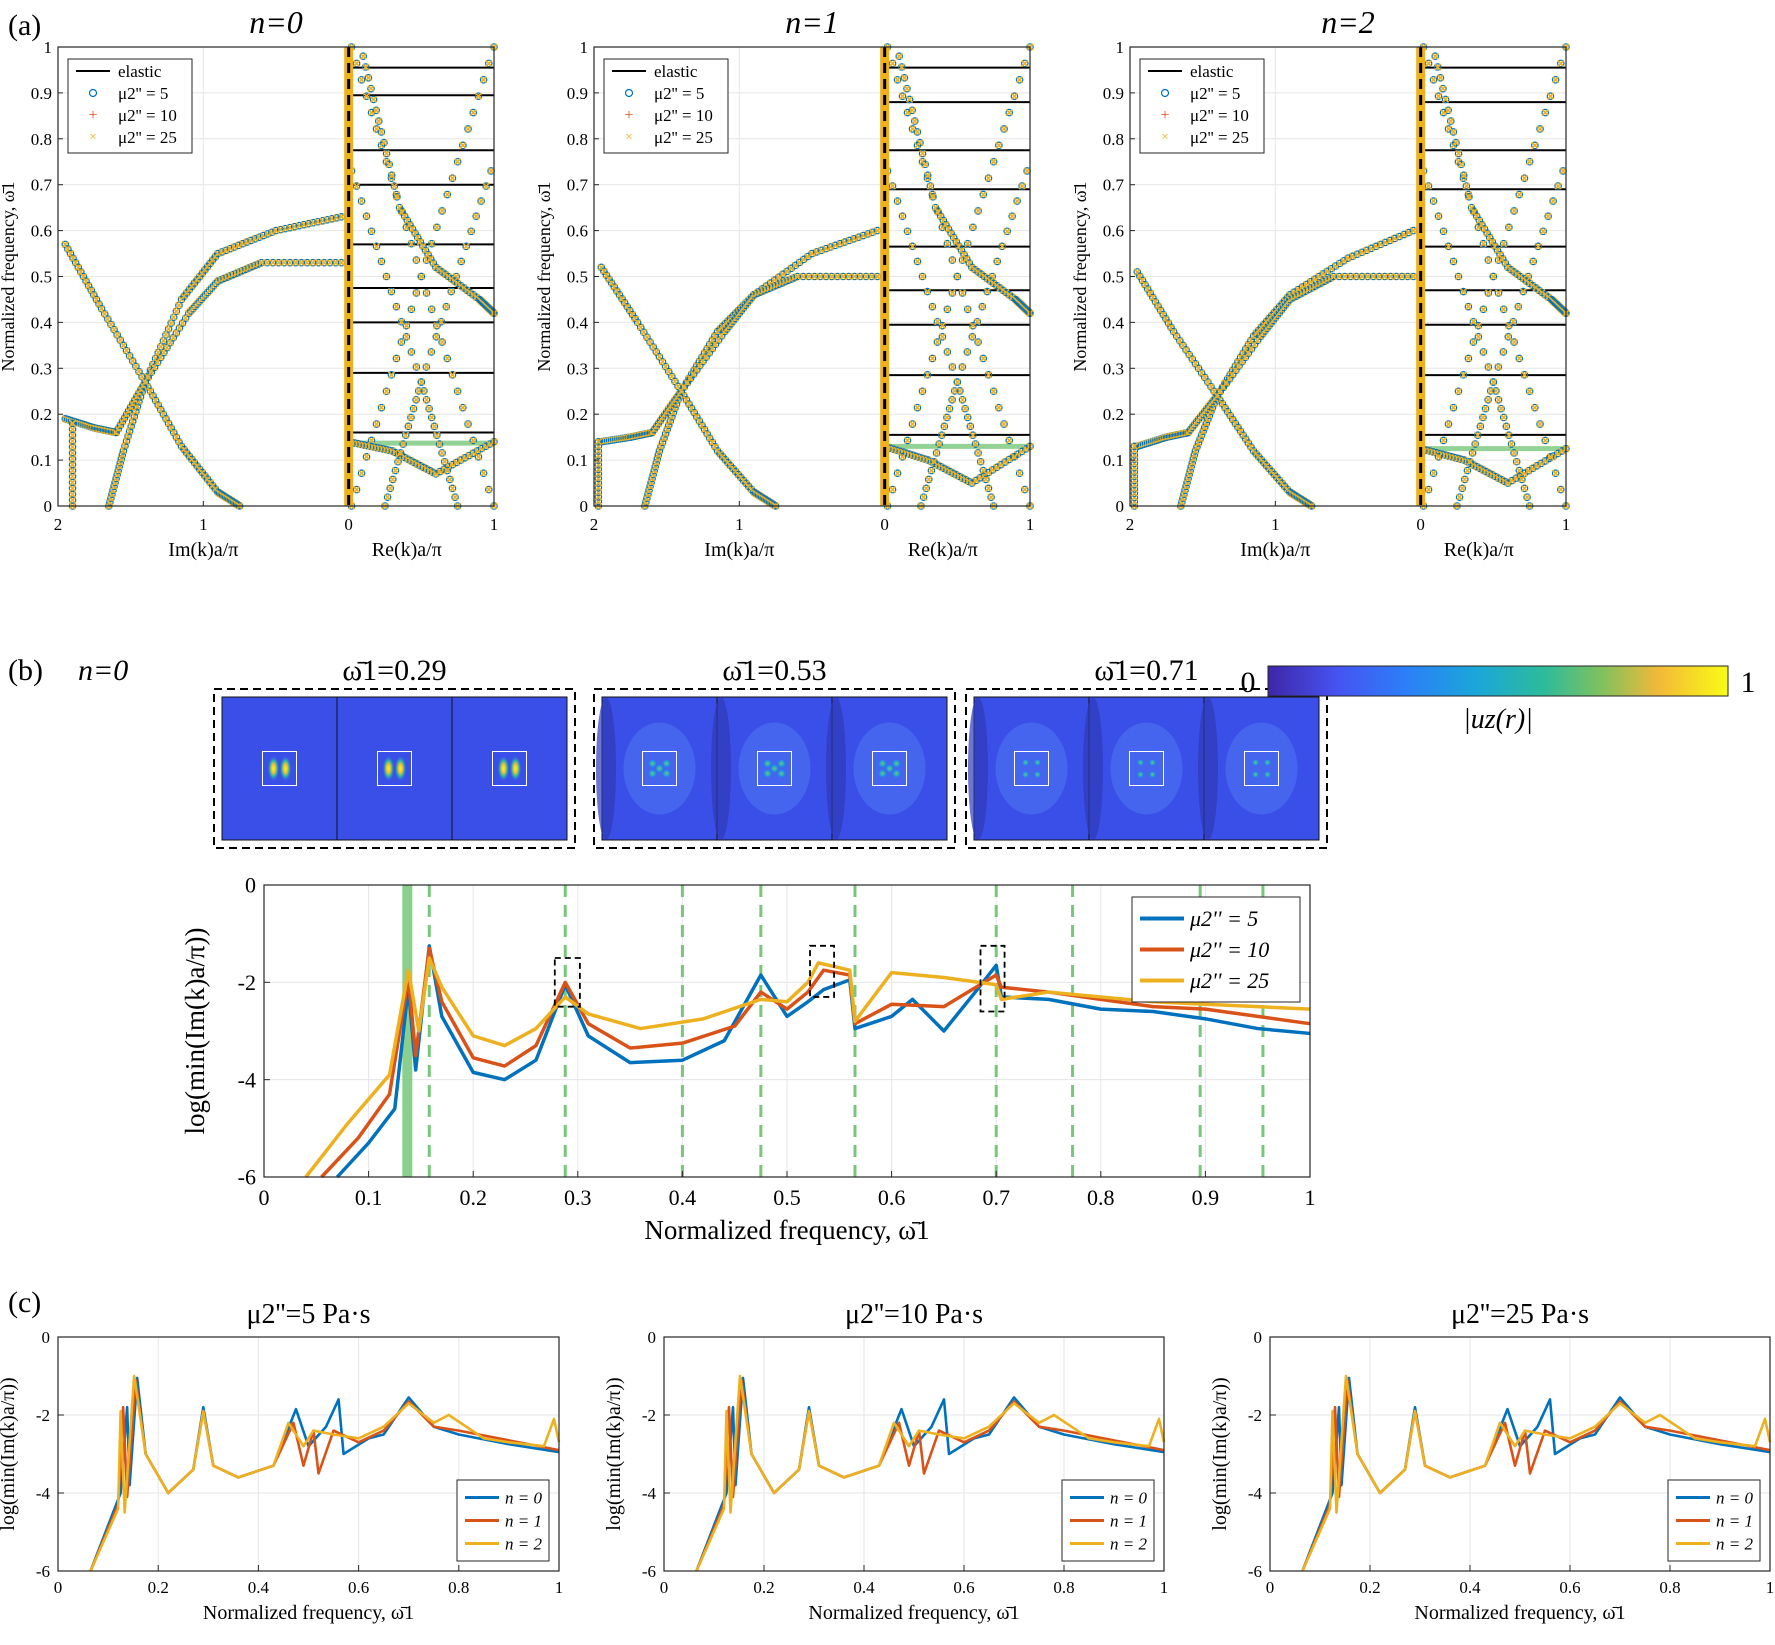 The height and width of the screenshot is (1645, 1775). I want to click on legend-marker-mu10: +, so click(628, 115).